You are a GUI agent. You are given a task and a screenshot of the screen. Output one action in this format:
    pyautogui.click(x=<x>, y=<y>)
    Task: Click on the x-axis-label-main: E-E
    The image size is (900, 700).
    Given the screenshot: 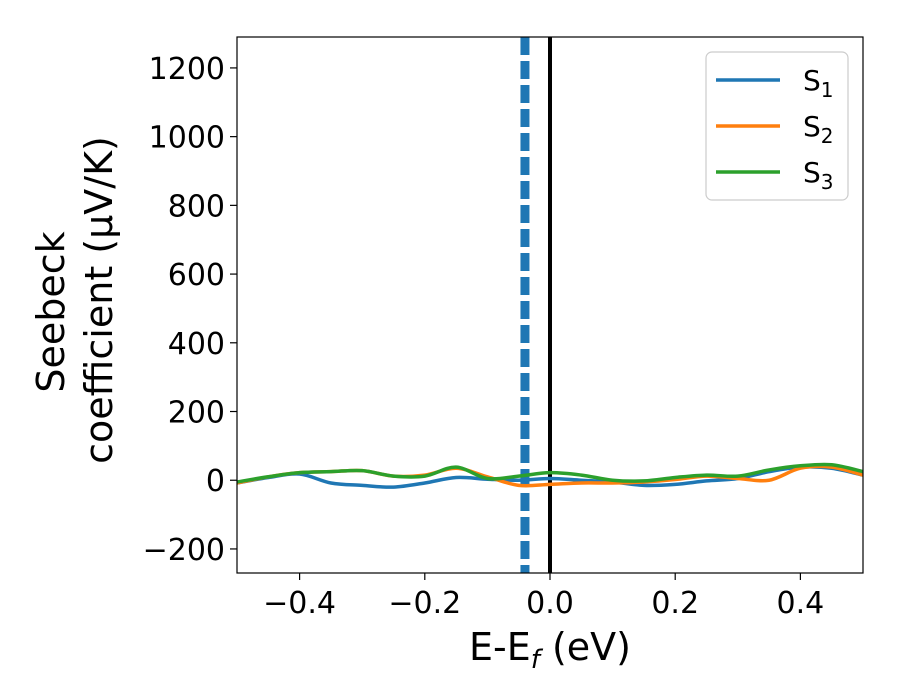 What is the action you would take?
    pyautogui.click(x=500, y=647)
    